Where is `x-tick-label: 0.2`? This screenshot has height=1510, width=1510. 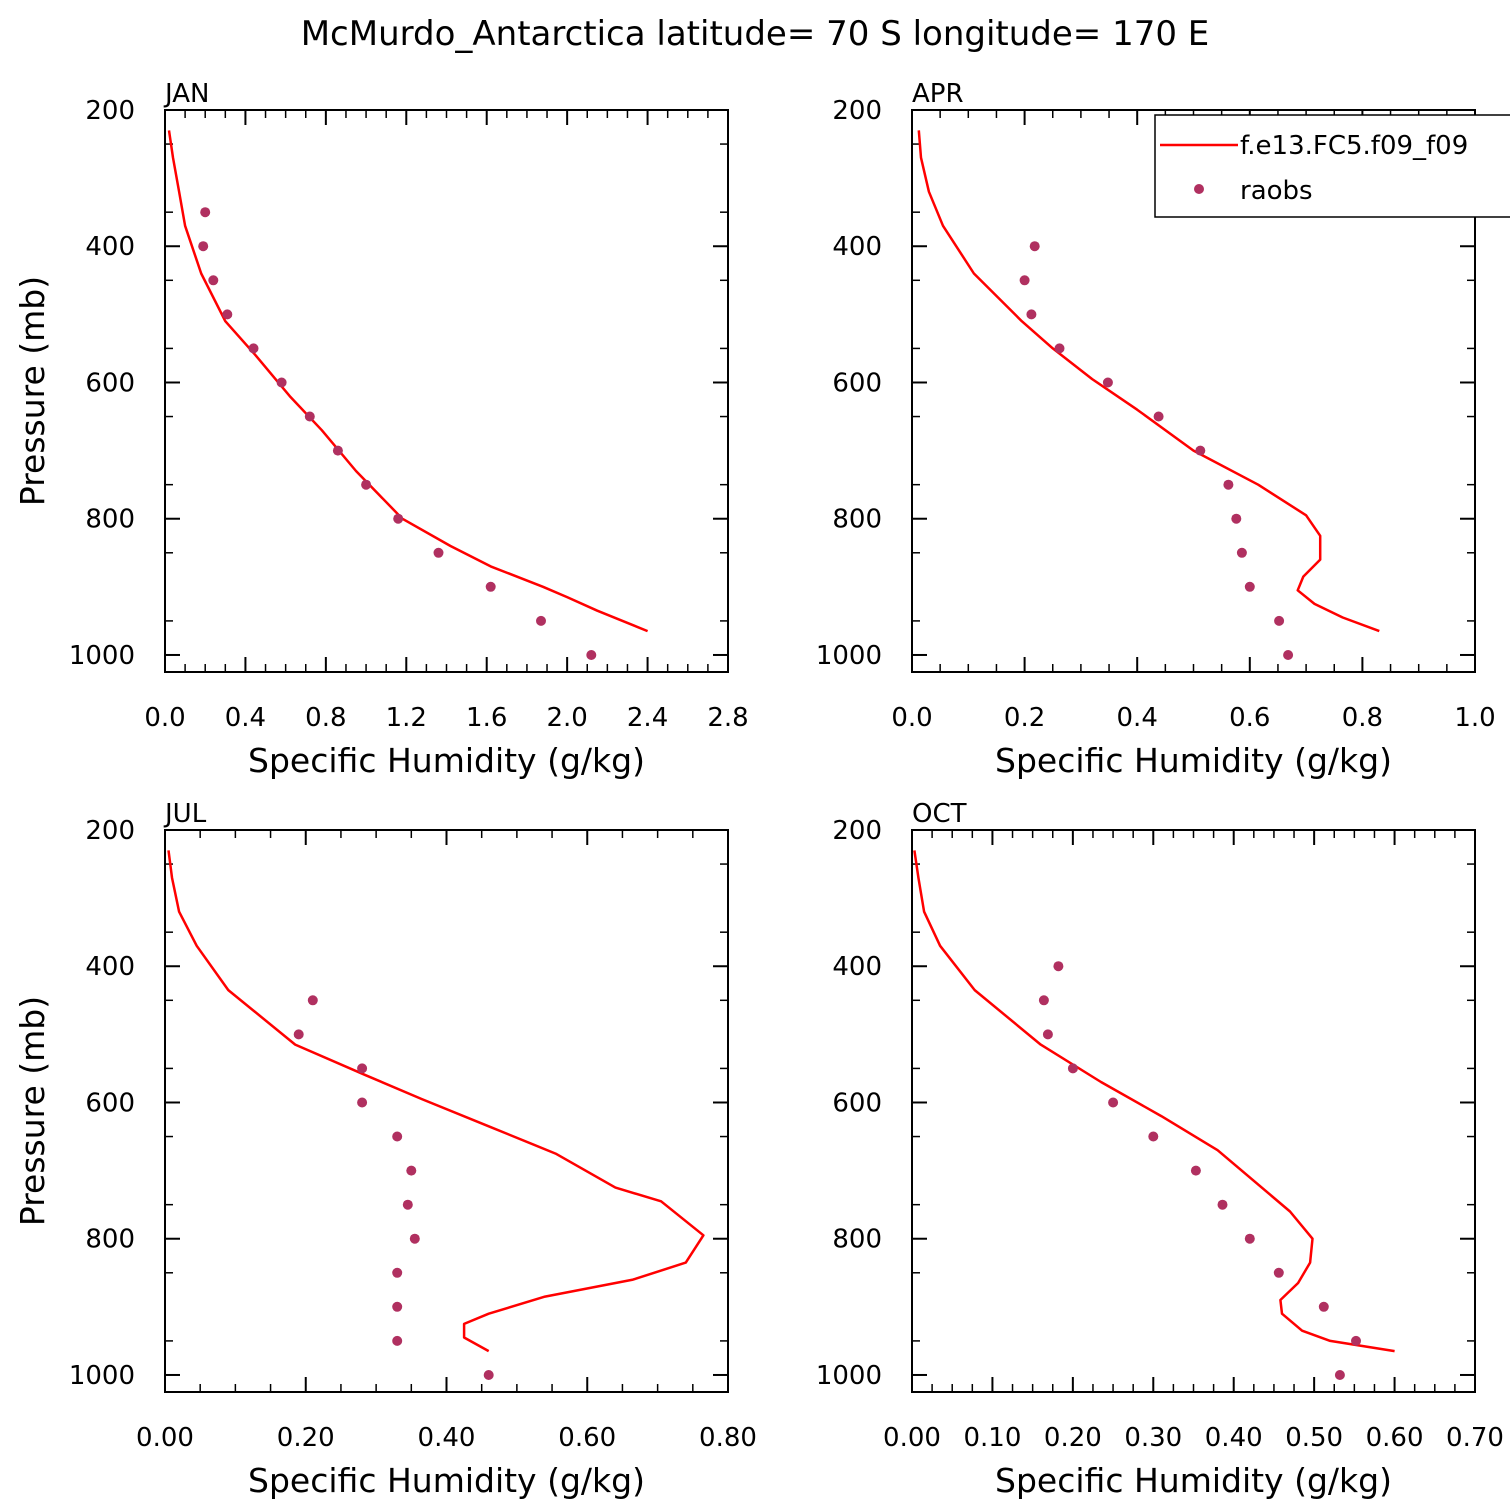
x-tick-label: 0.2 is located at coordinates (1024, 718).